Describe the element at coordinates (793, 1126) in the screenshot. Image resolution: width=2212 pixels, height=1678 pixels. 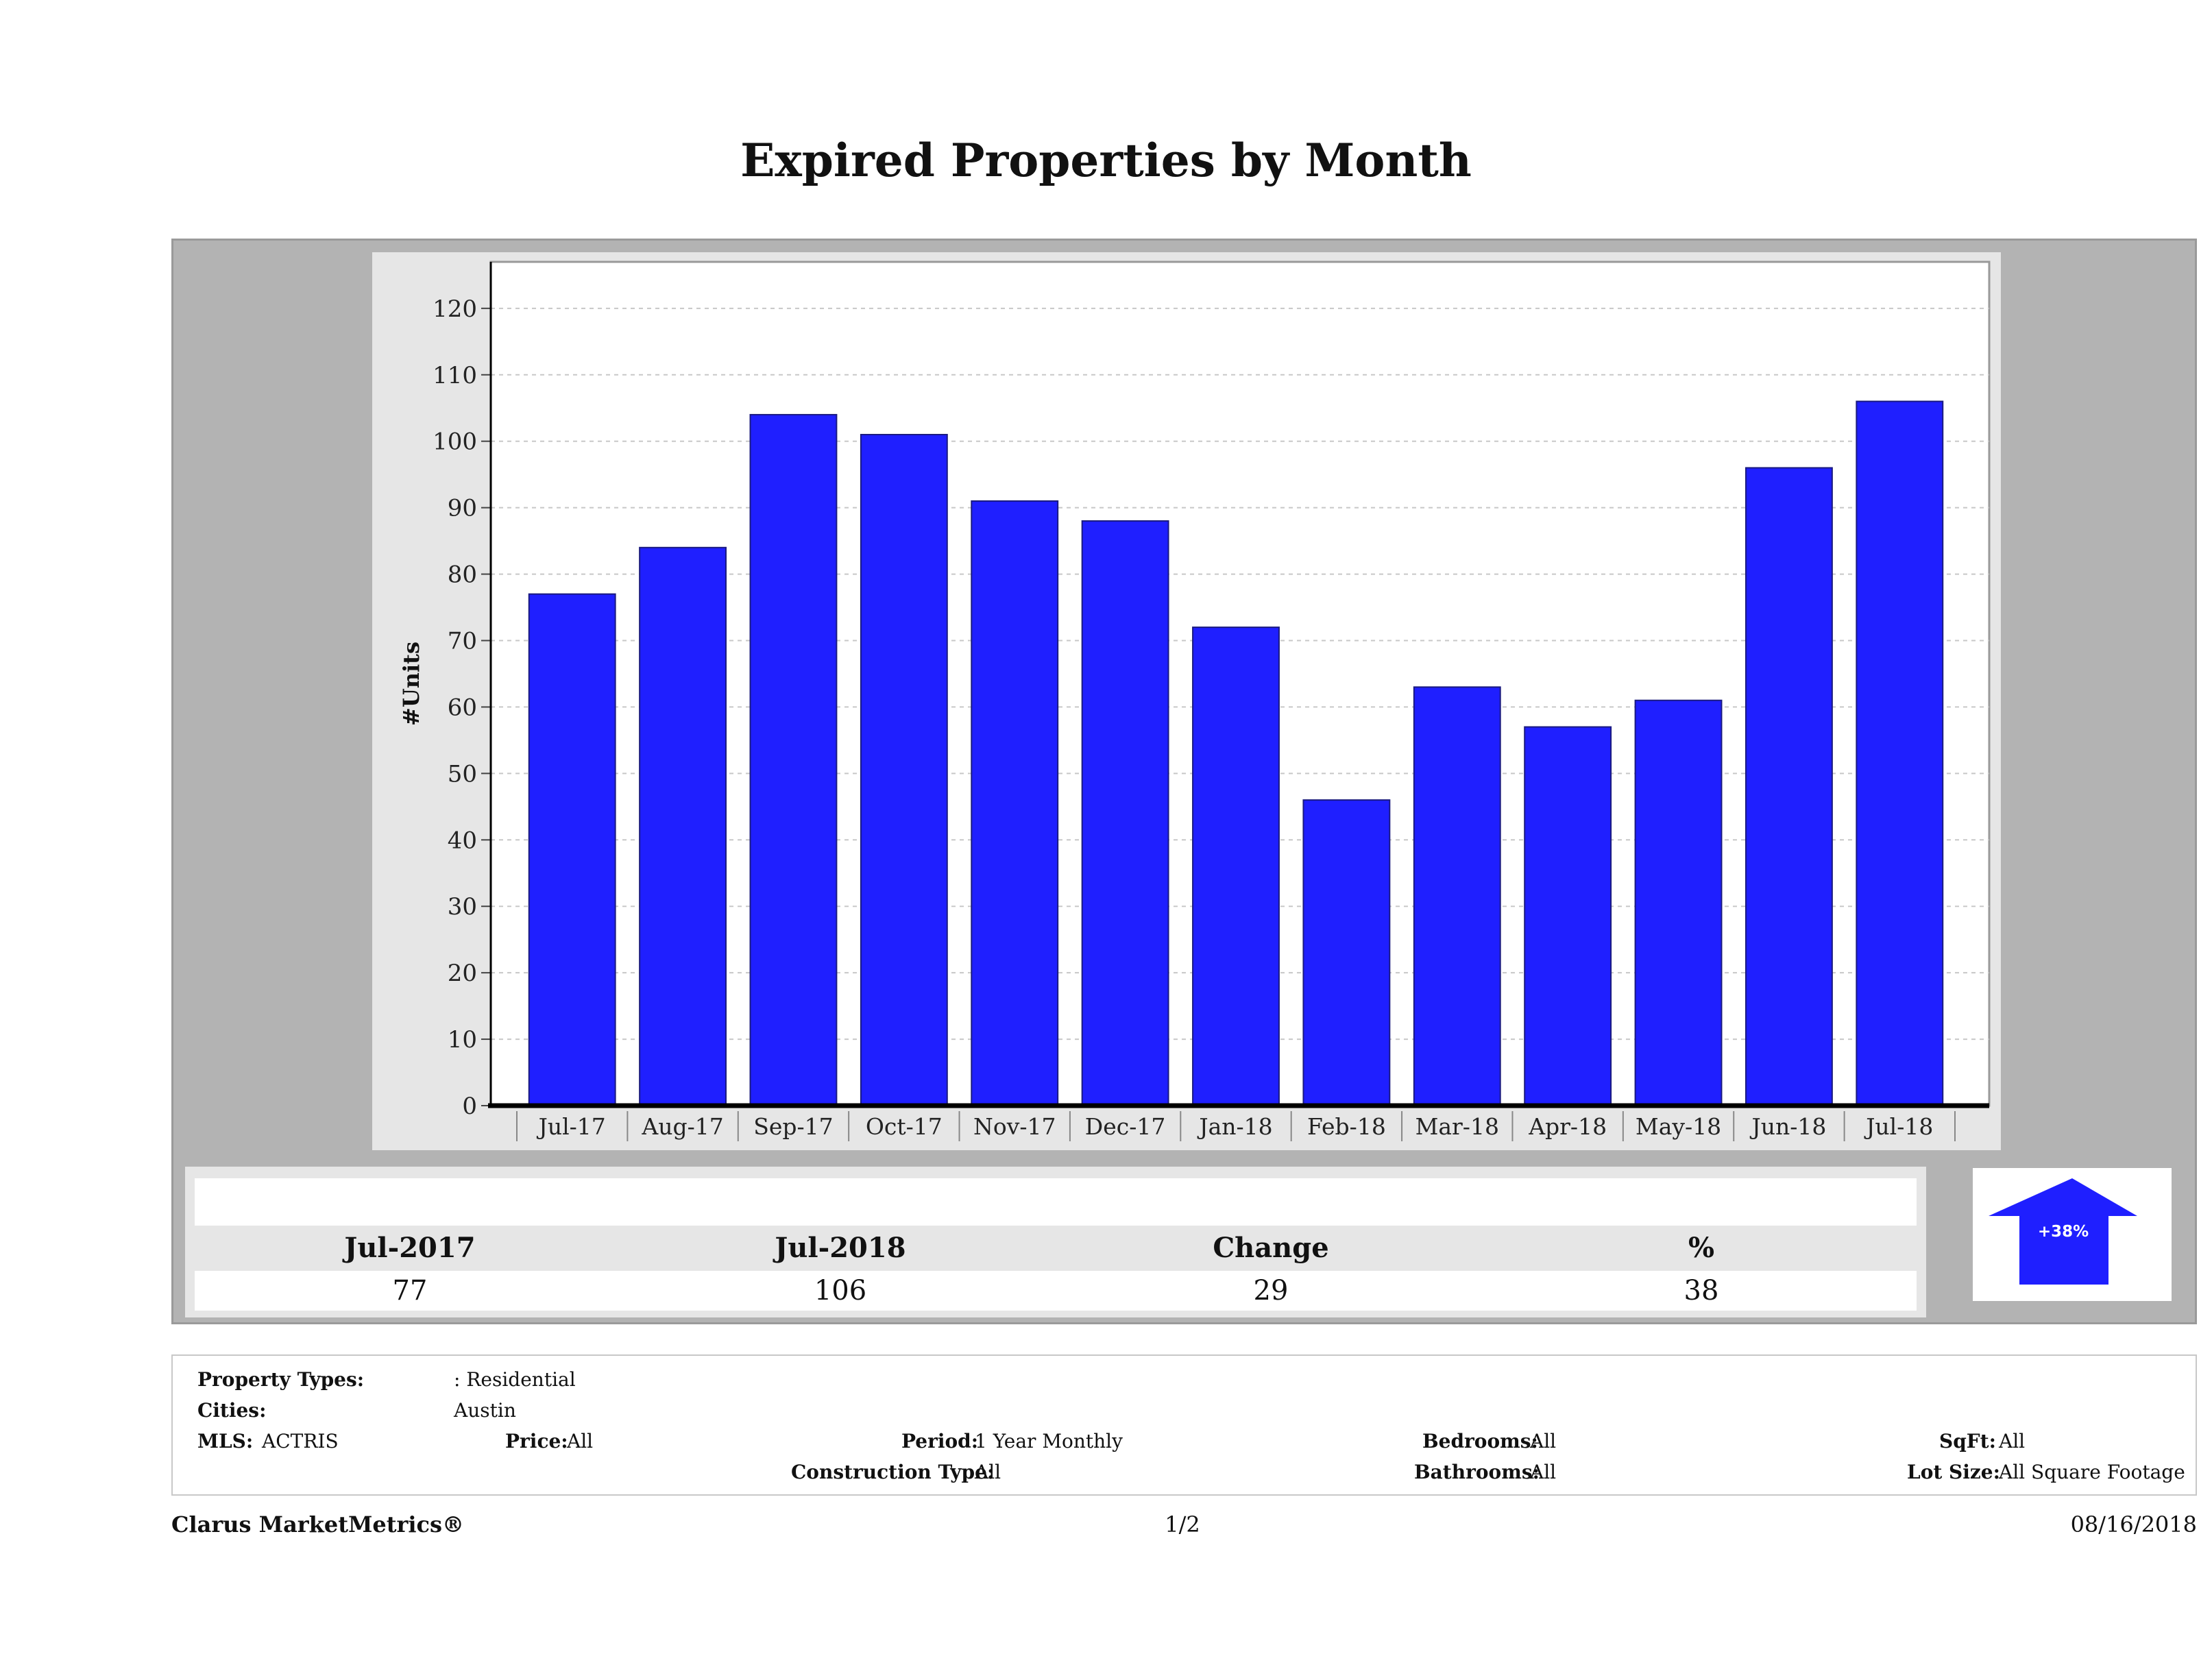
I see `x-tick-label: Sep-17` at that location.